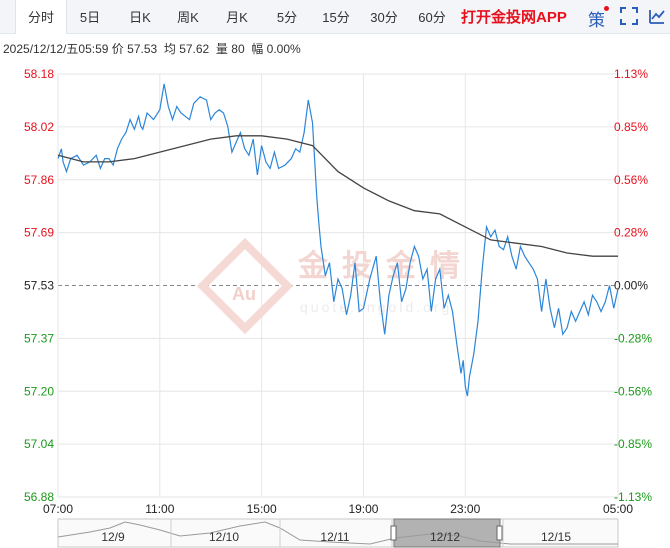  Describe the element at coordinates (90, 17) in the screenshot. I see `tab-5day: 5日` at that location.